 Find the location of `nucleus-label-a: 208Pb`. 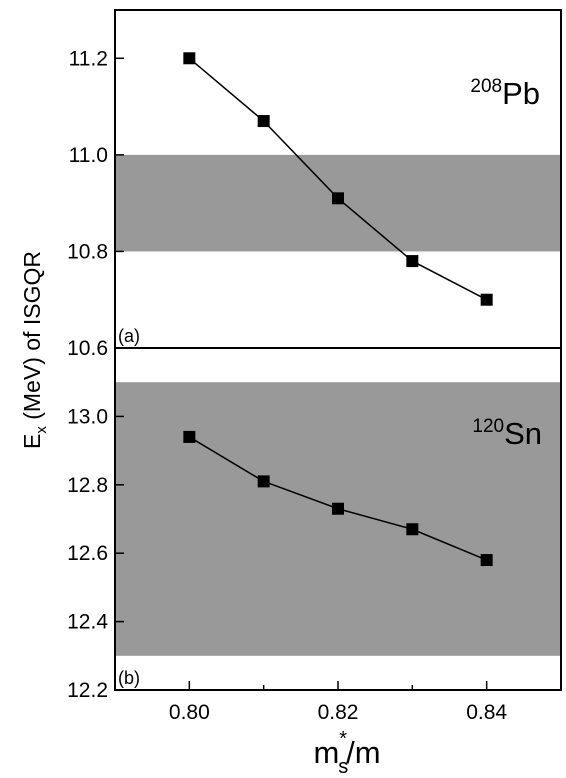

nucleus-label-a: 208Pb is located at coordinates (505, 93).